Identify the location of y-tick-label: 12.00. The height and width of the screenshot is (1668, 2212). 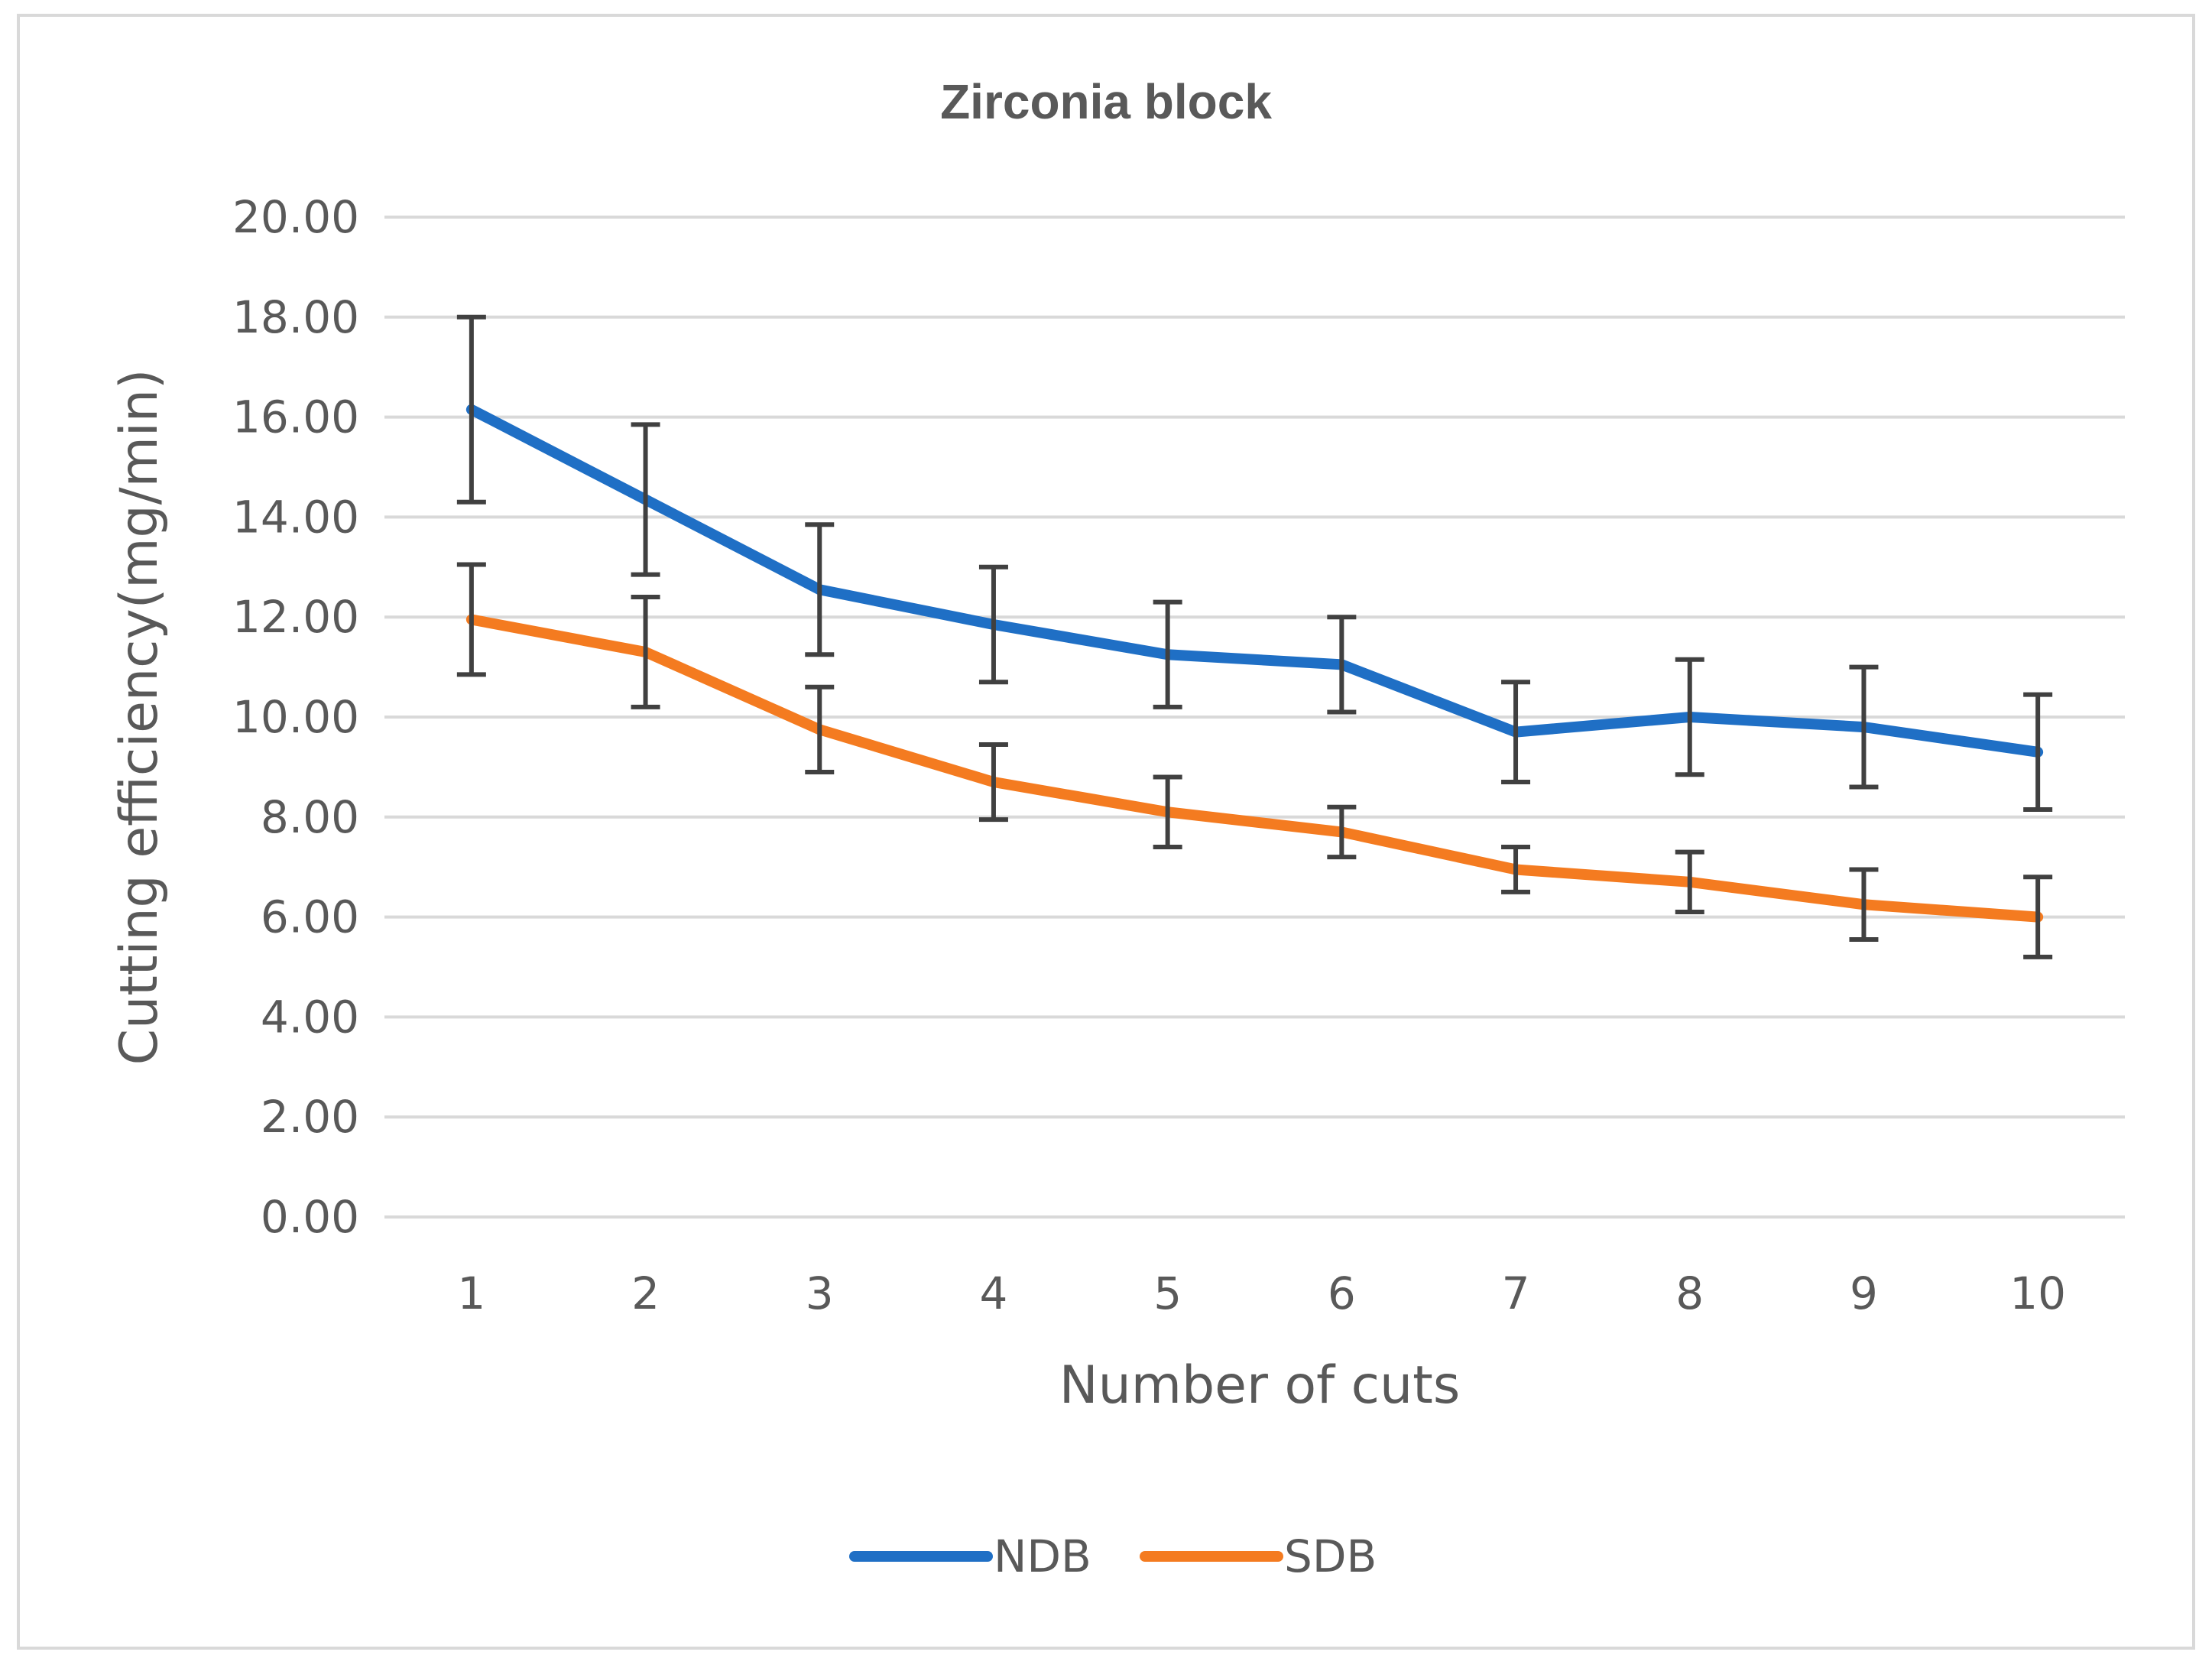
(295, 617).